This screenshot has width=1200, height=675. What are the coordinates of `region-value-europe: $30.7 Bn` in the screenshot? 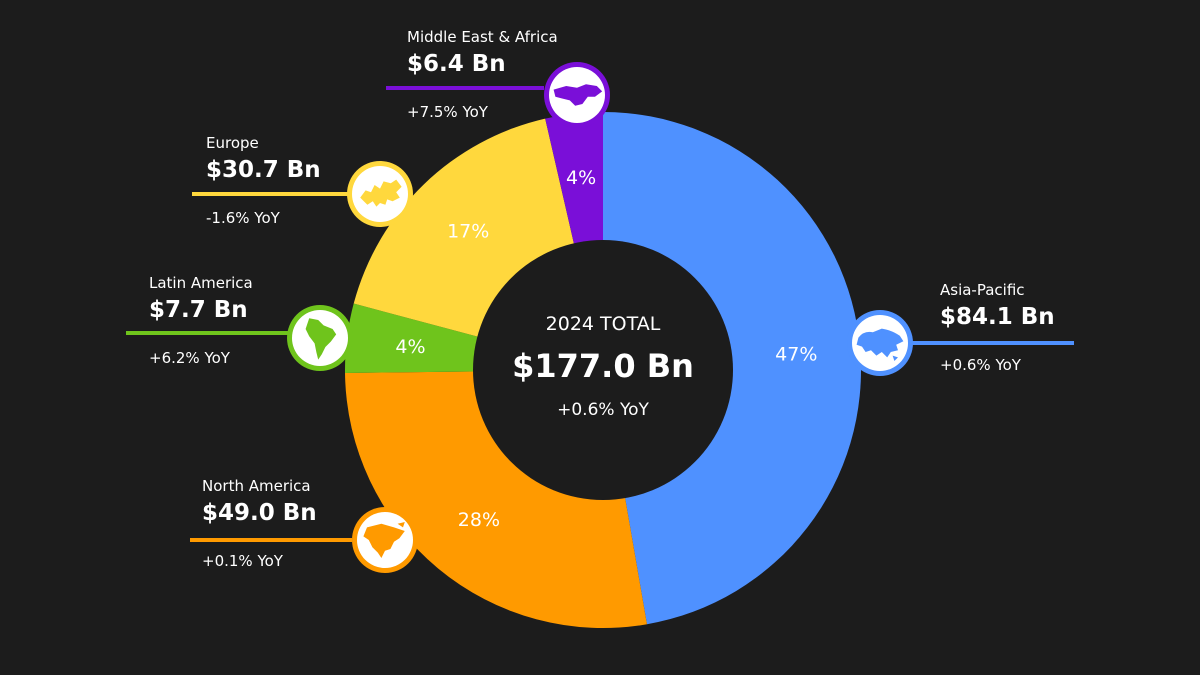 It's located at (263, 170).